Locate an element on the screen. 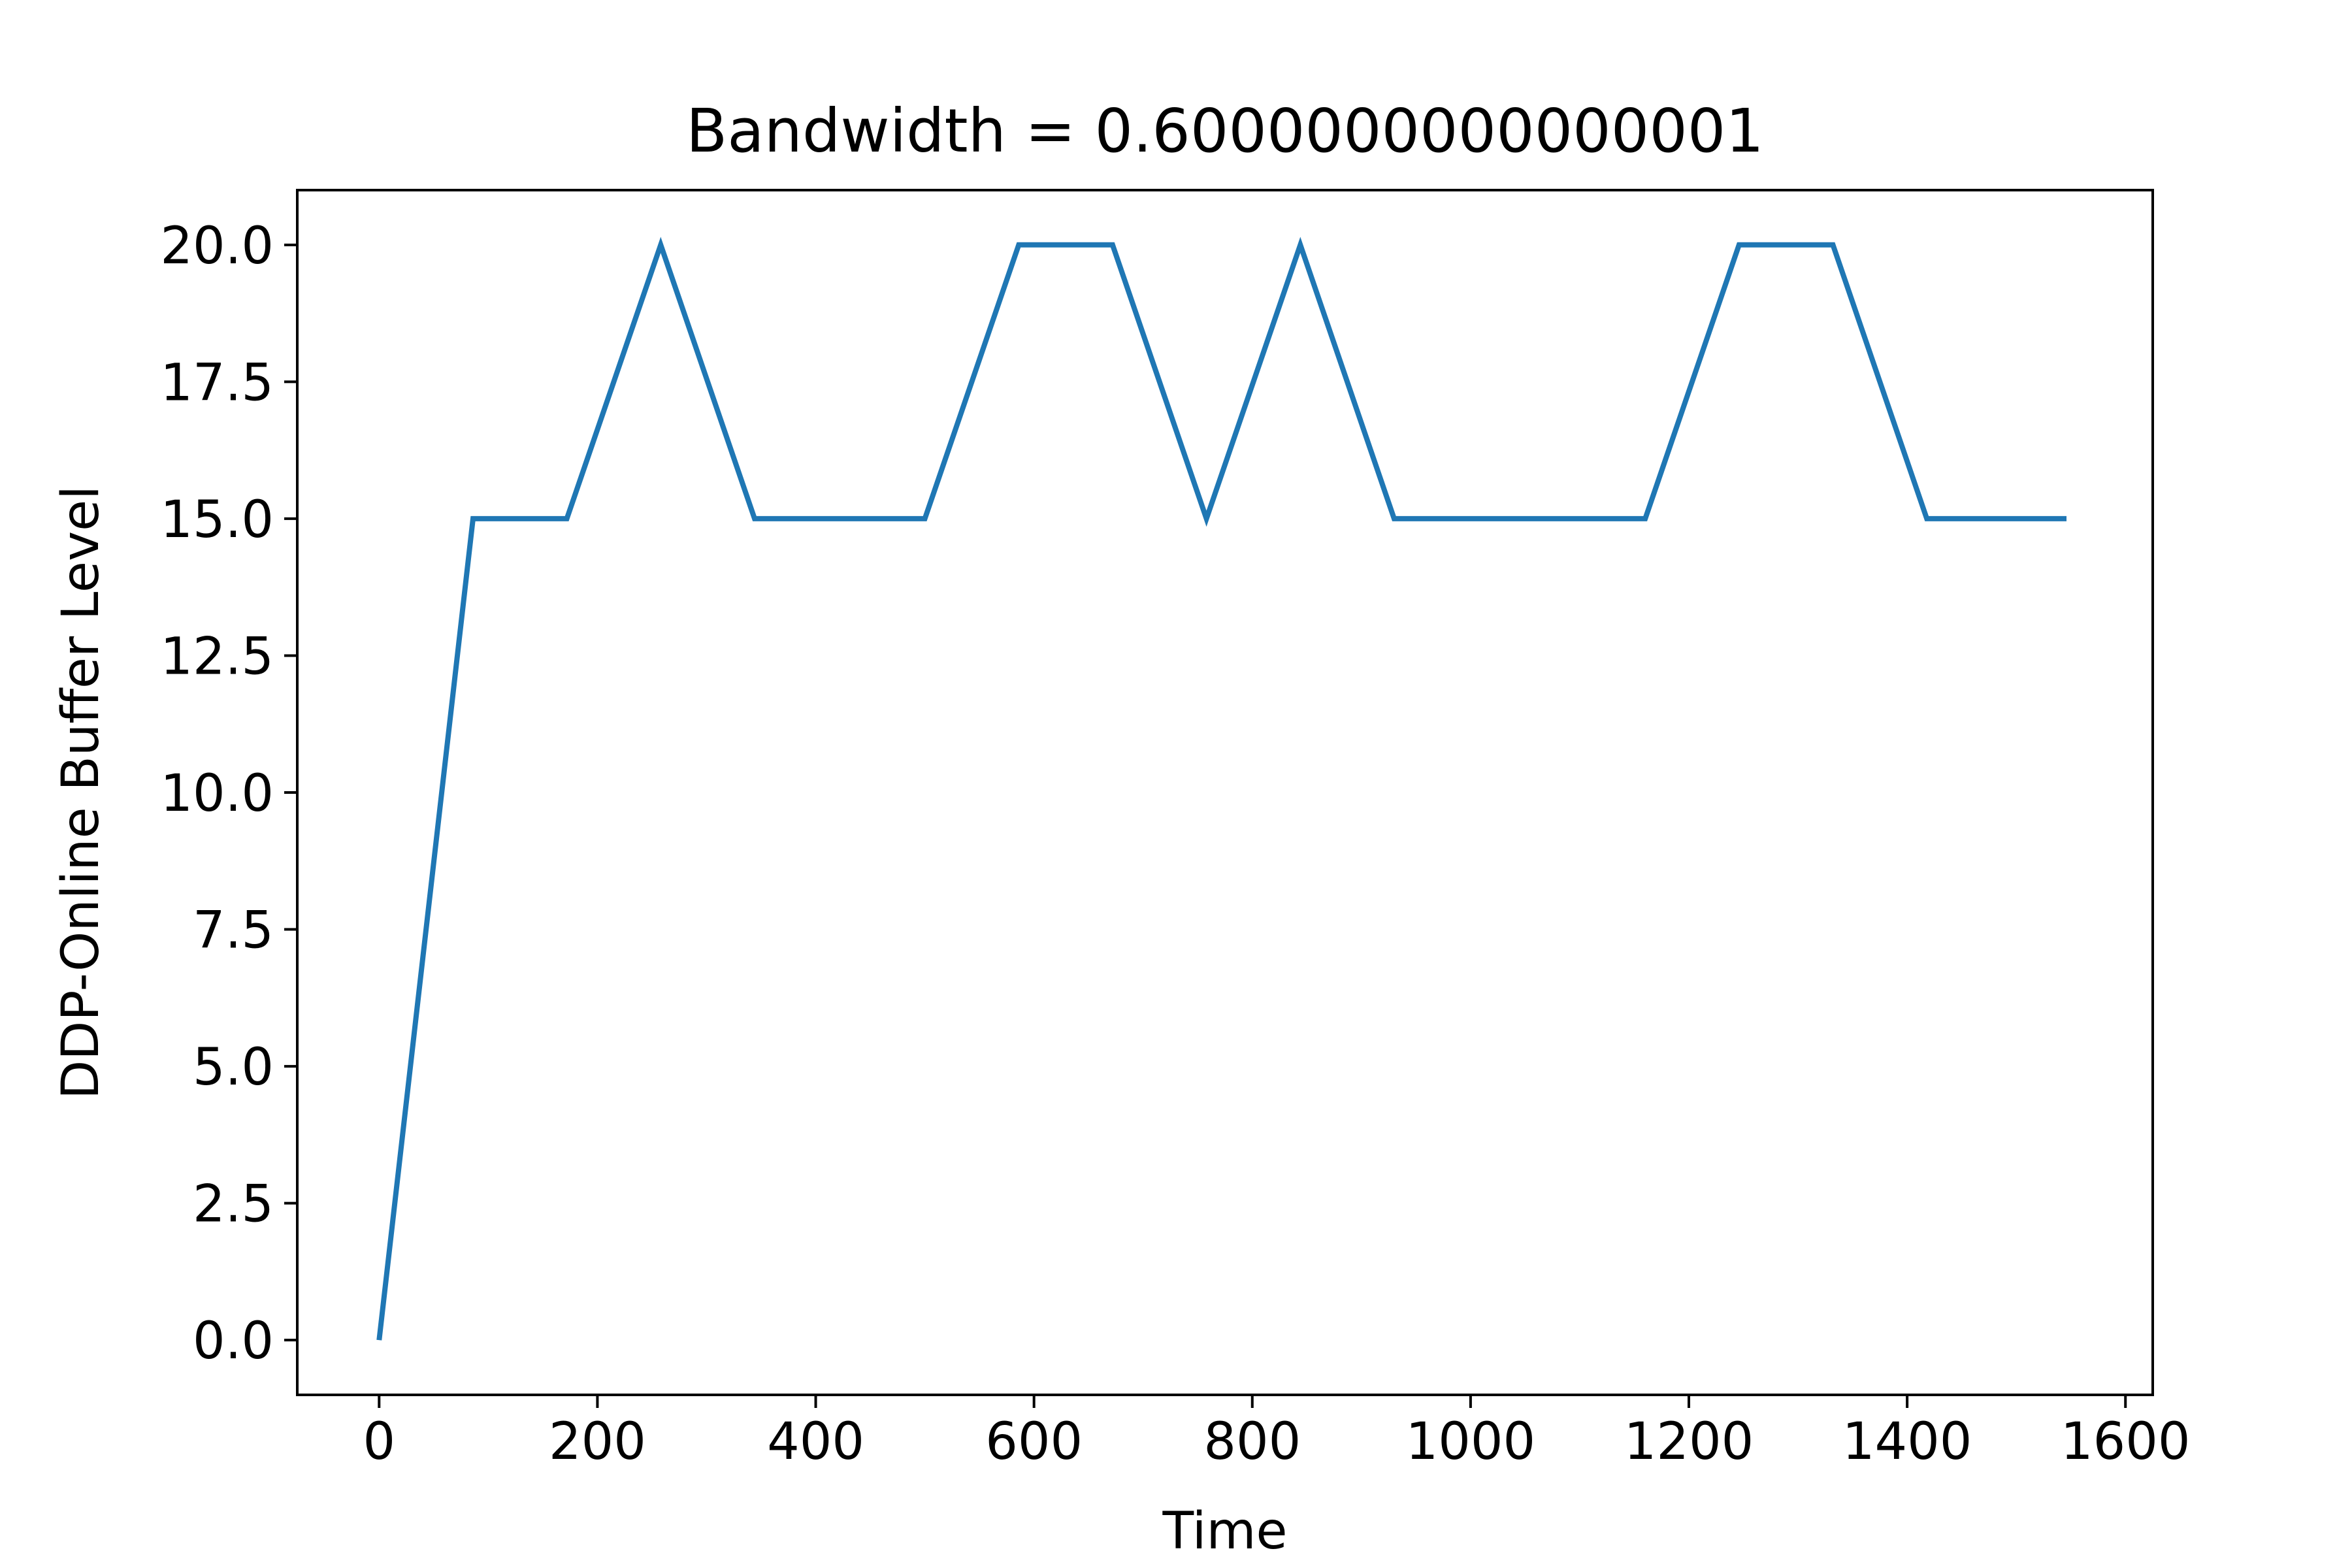 The image size is (2352, 1568). y-tick-label: 7.5 is located at coordinates (233, 931).